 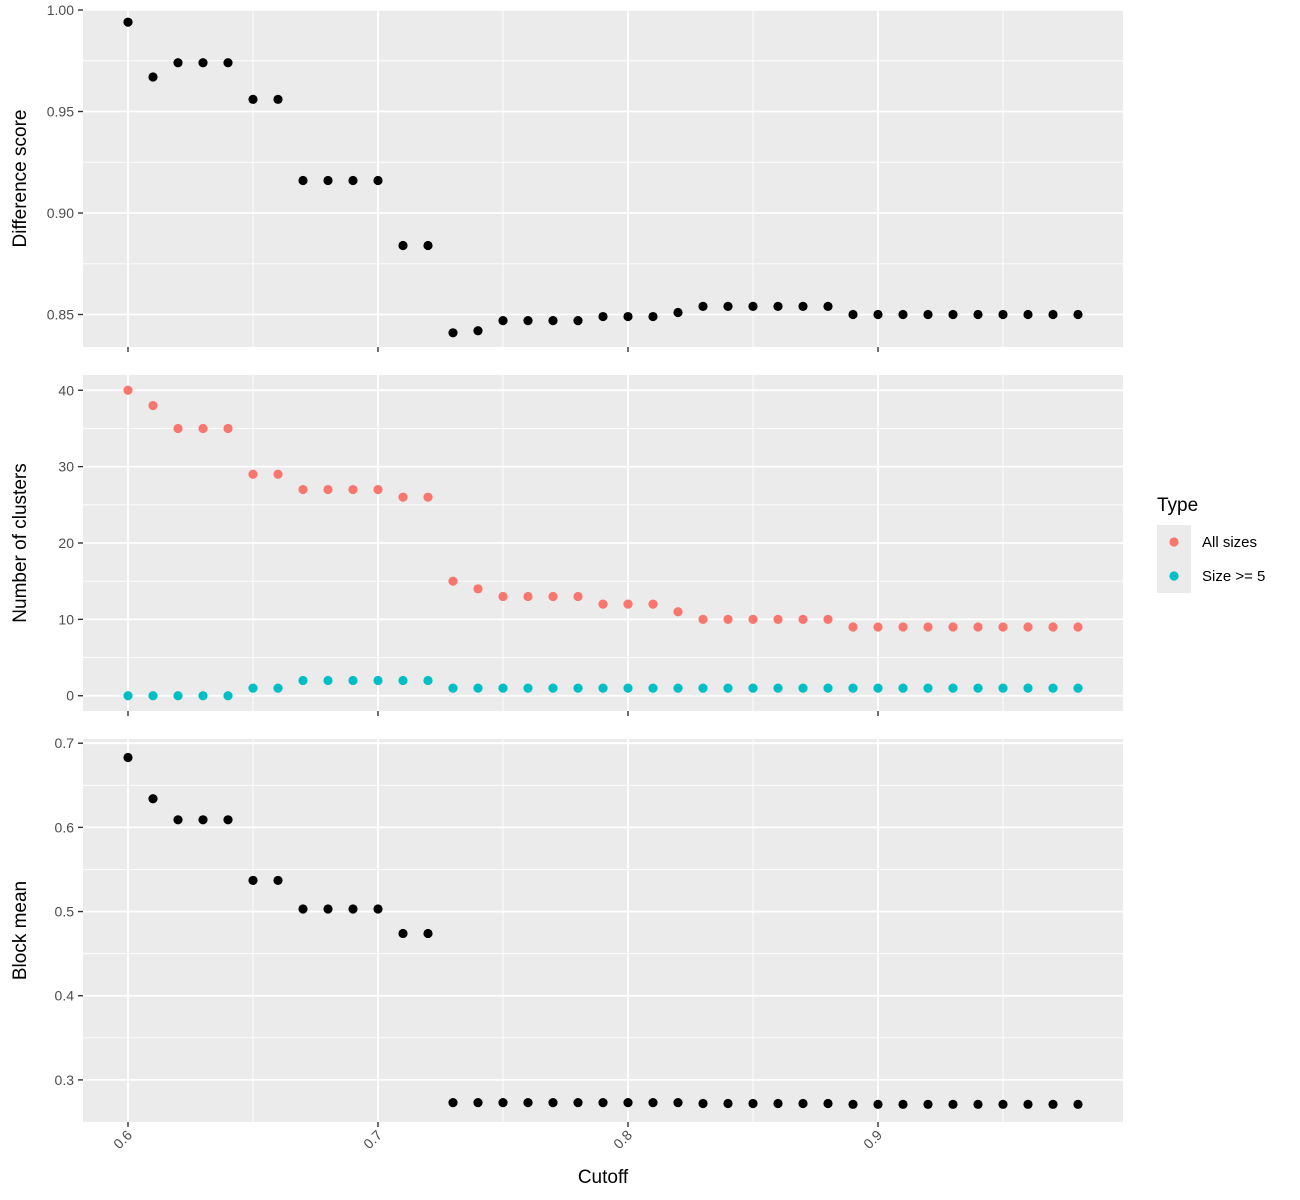 What do you see at coordinates (65, 827) in the screenshot?
I see `y-tick-label: 0.6` at bounding box center [65, 827].